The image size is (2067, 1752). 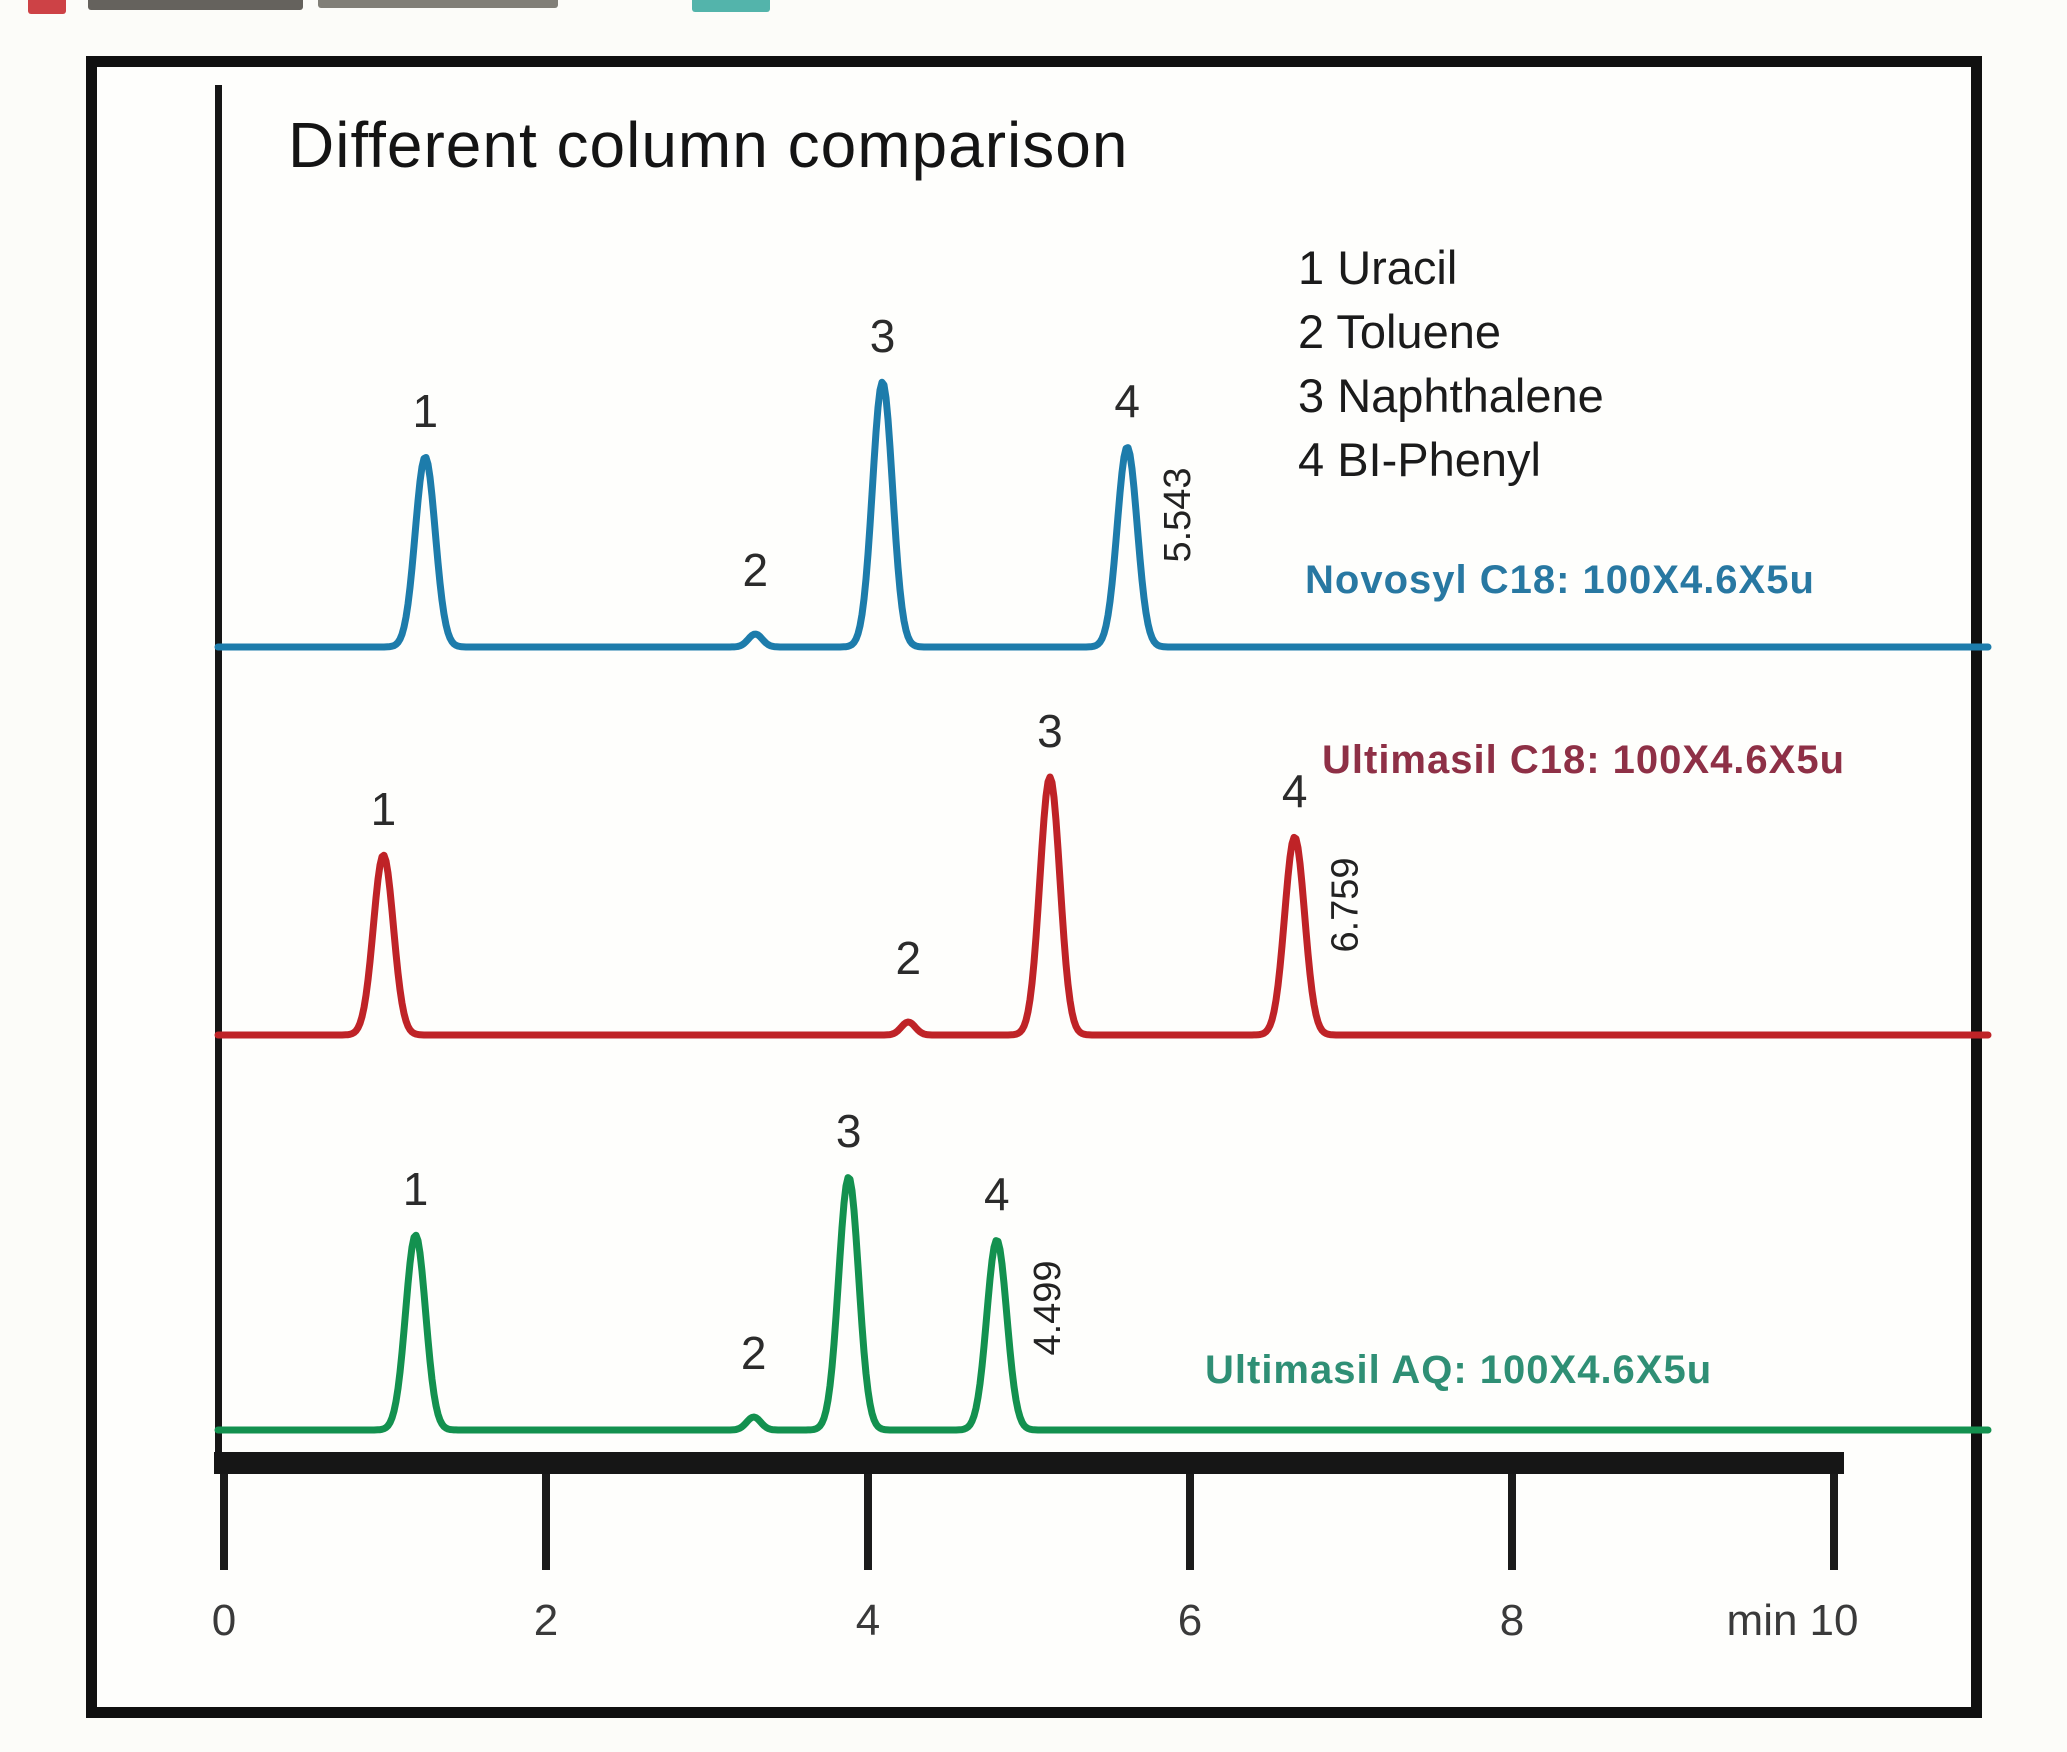 I want to click on retention-time-label: 4.499, so click(x=1048, y=1307).